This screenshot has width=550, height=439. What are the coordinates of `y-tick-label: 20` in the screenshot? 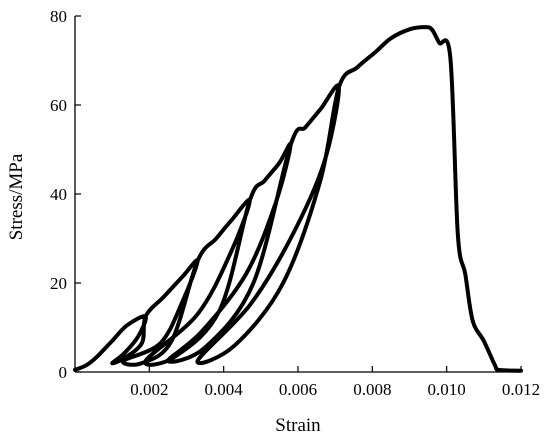 It's located at (58, 283).